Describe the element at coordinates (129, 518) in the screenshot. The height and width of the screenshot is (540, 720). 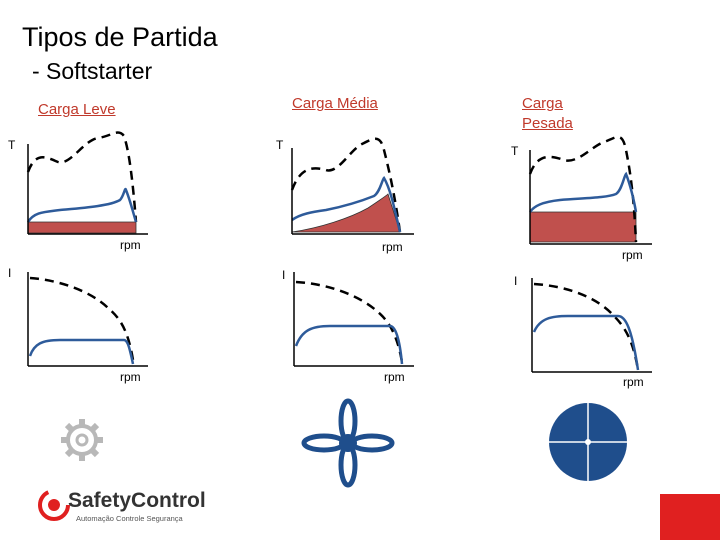
I see `logo-tagline: Automação Controle Segurança` at that location.